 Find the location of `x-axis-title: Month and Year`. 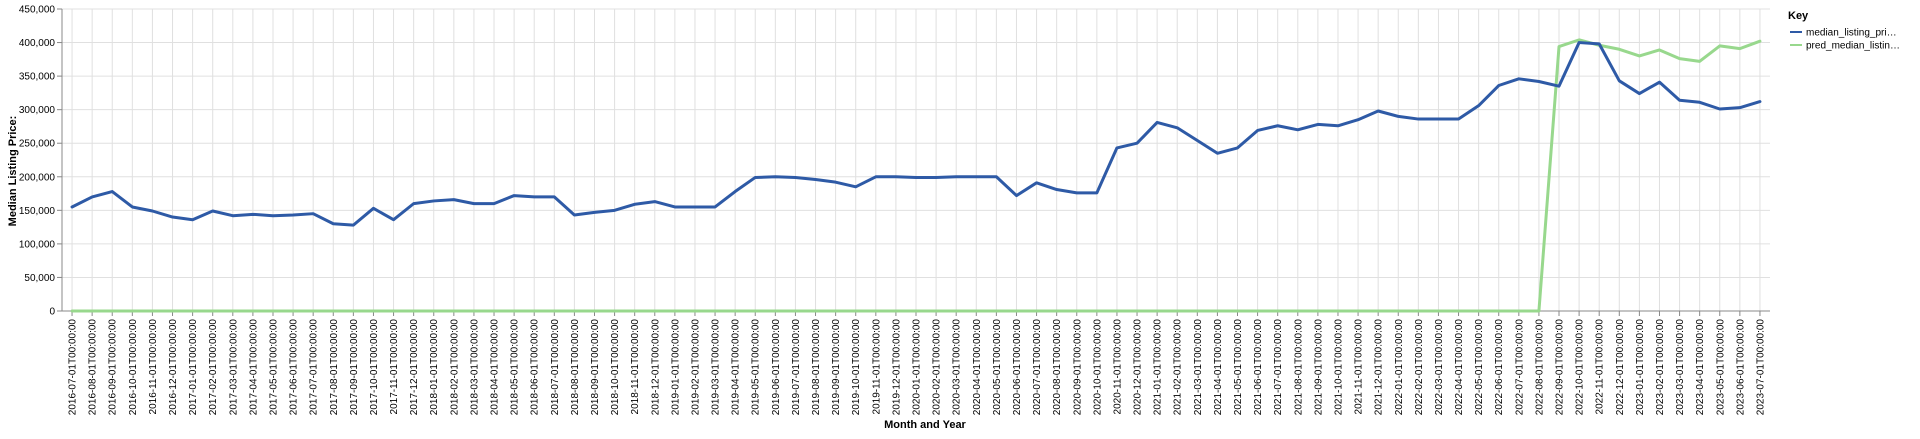

x-axis-title: Month and Year is located at coordinates (925, 425).